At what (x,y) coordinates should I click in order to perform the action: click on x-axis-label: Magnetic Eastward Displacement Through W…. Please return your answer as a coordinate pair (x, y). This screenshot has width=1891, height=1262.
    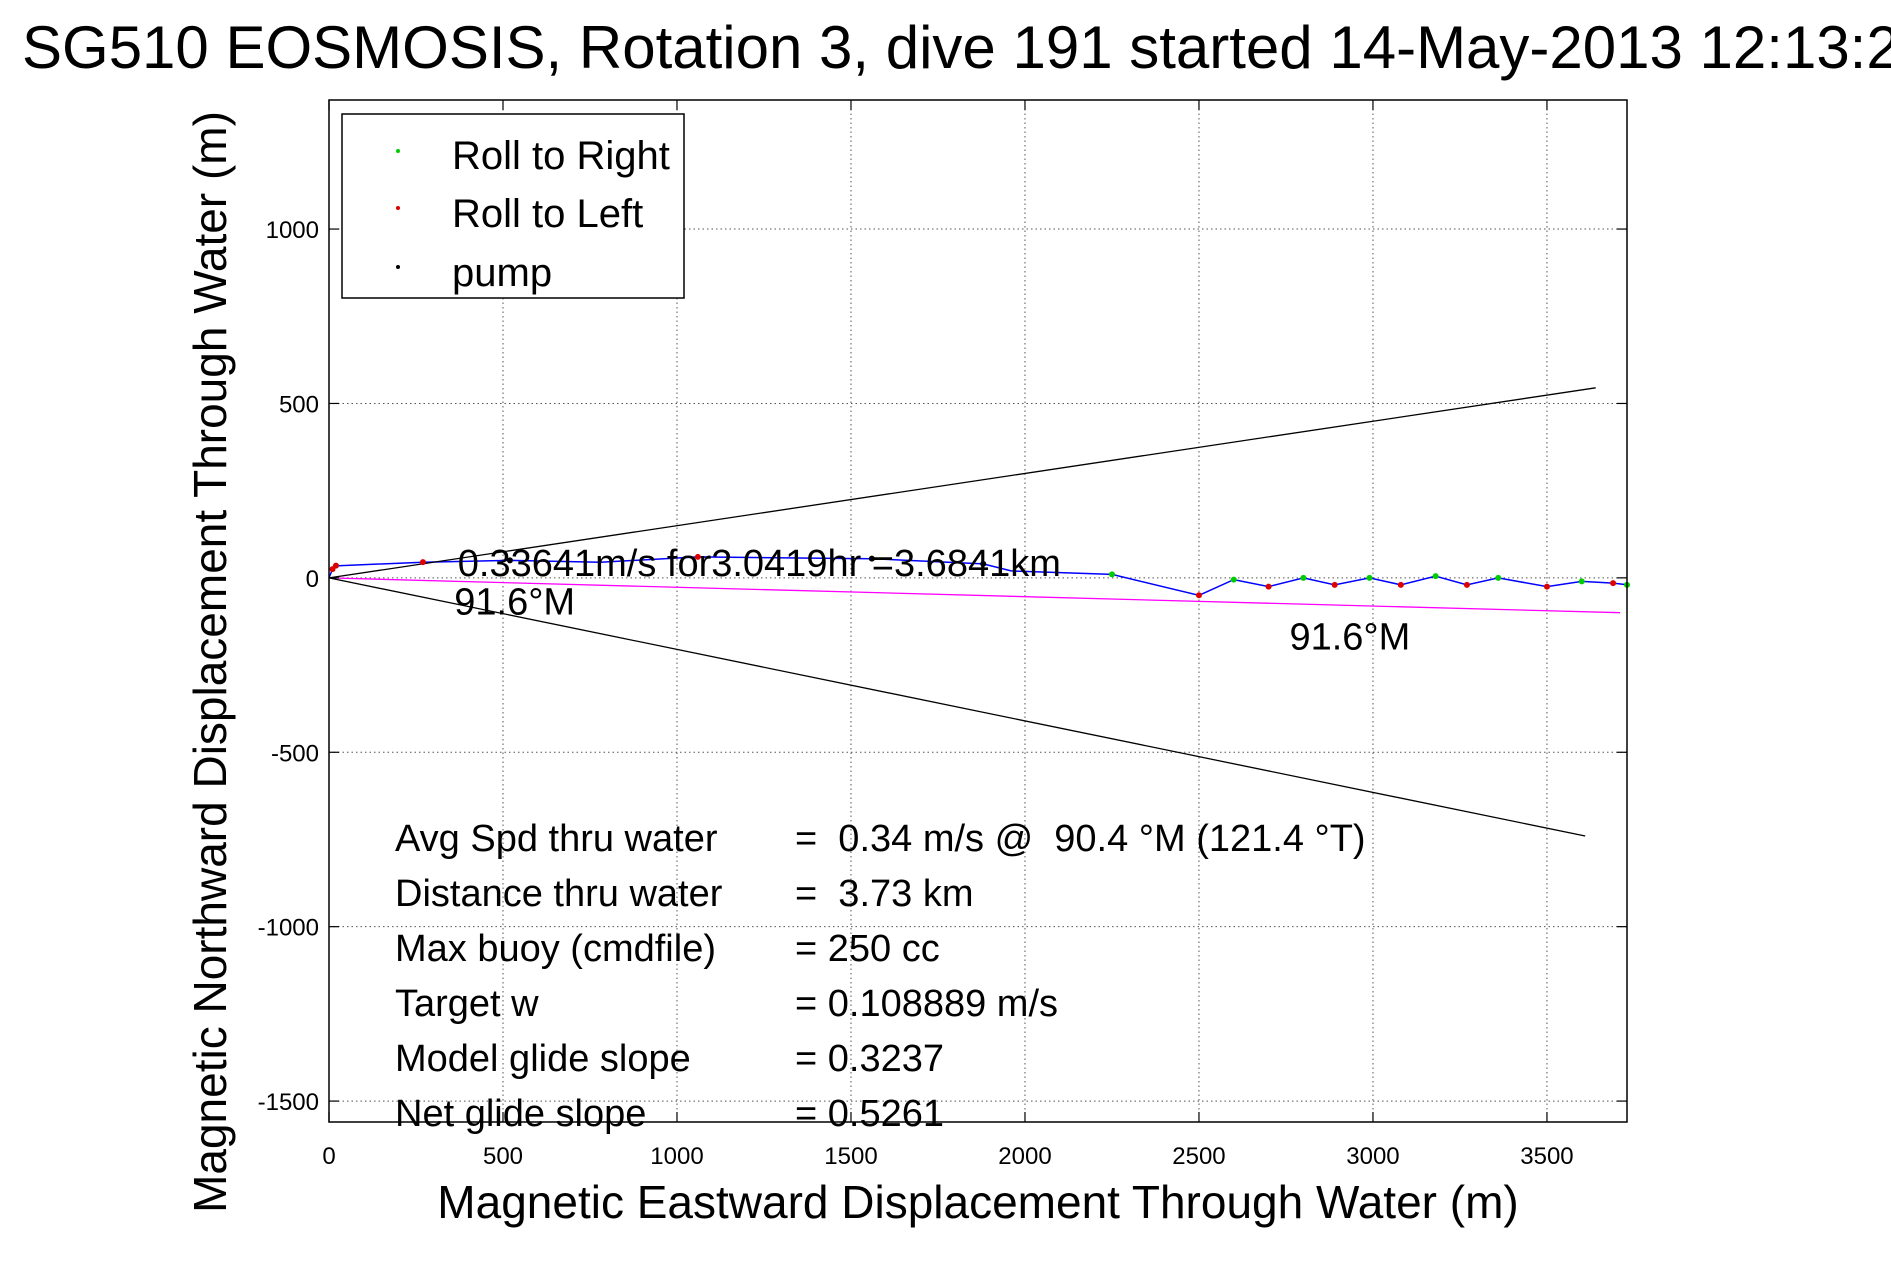
    Looking at the image, I should click on (977, 1202).